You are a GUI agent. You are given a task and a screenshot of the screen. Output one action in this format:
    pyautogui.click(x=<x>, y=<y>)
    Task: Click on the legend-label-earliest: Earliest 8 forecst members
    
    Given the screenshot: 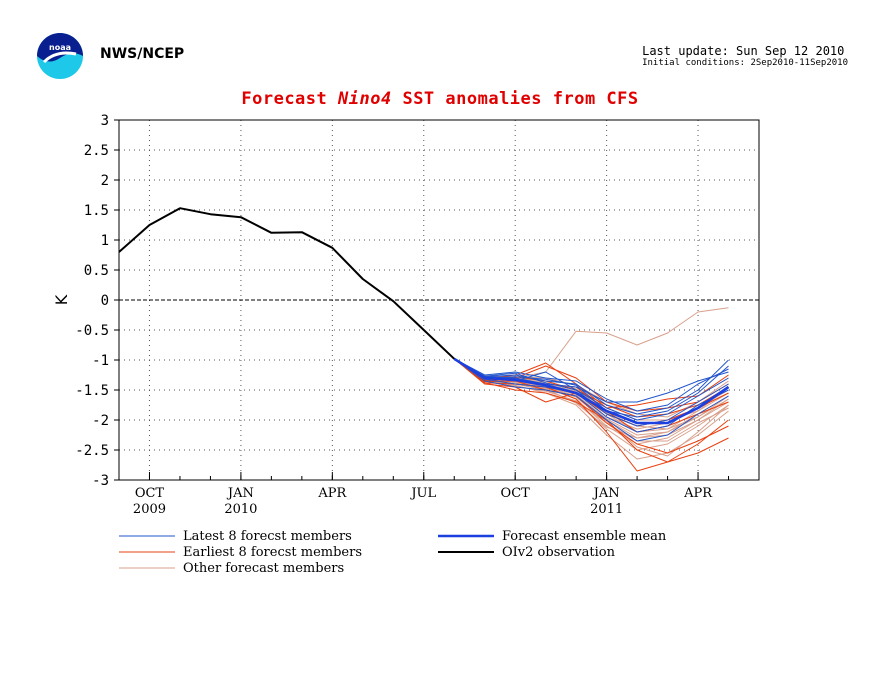 What is the action you would take?
    pyautogui.click(x=272, y=552)
    